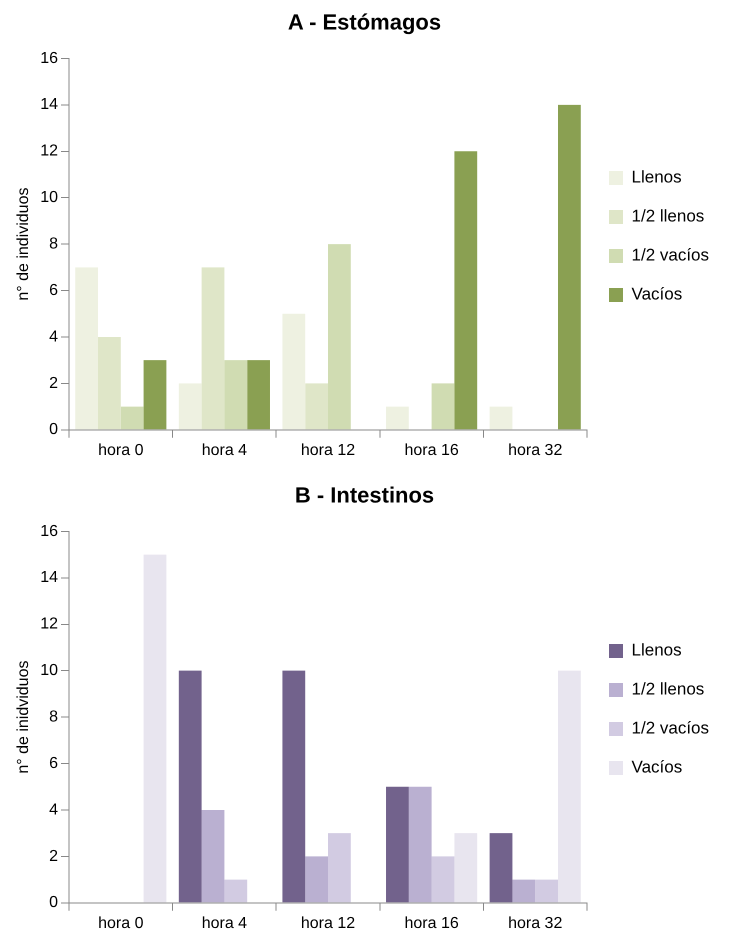 This screenshot has width=739, height=946. Describe the element at coordinates (23, 244) in the screenshot. I see `y-axis-title: n° de individuos` at that location.